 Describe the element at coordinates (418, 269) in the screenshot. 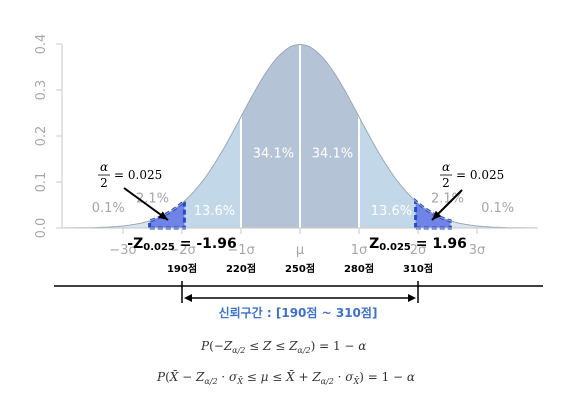

I see `score-label: 310점` at that location.